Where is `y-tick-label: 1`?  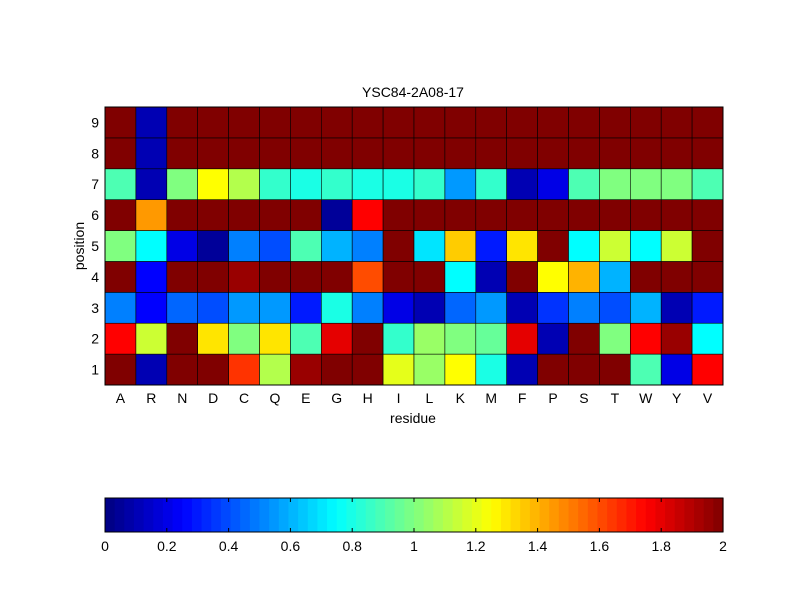 y-tick-label: 1 is located at coordinates (95, 370).